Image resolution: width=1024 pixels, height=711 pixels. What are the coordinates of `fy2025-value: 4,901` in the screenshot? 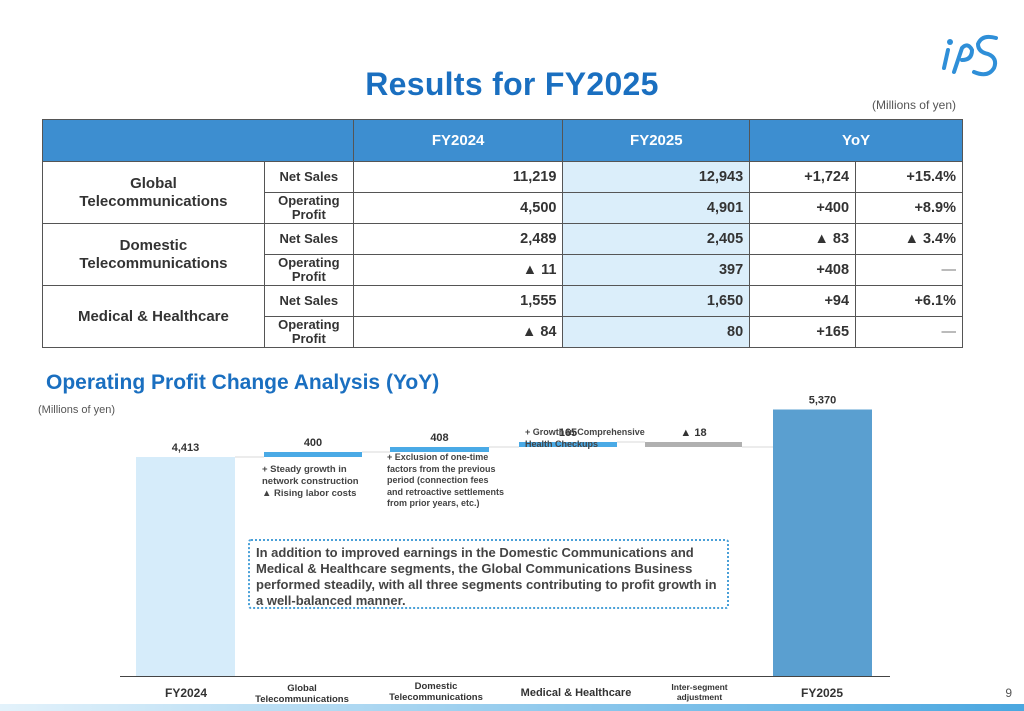 It's located at (656, 208).